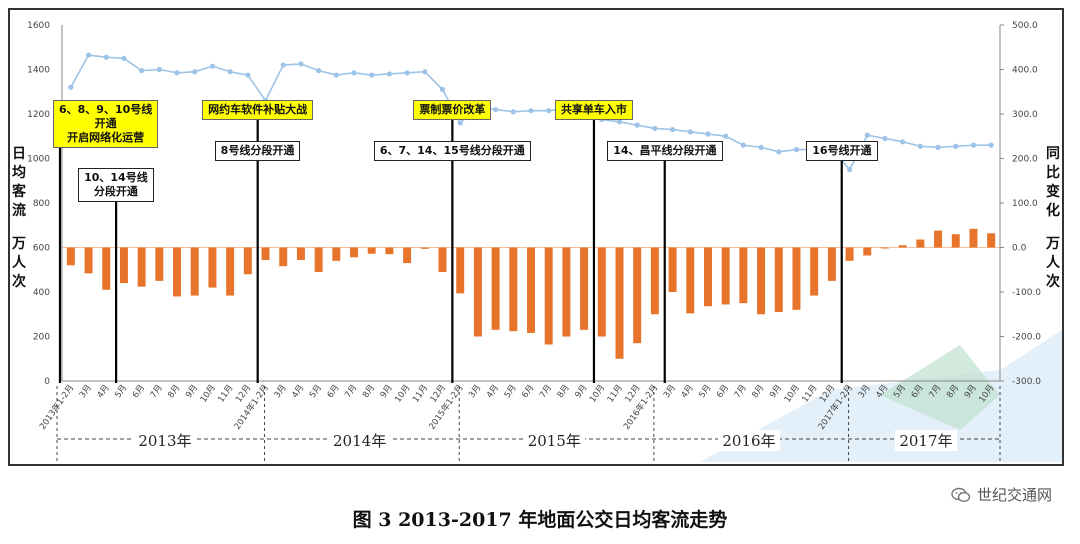 The image size is (1080, 544). What do you see at coordinates (38, 26) in the screenshot?
I see `left-tick-label: 1600` at bounding box center [38, 26].